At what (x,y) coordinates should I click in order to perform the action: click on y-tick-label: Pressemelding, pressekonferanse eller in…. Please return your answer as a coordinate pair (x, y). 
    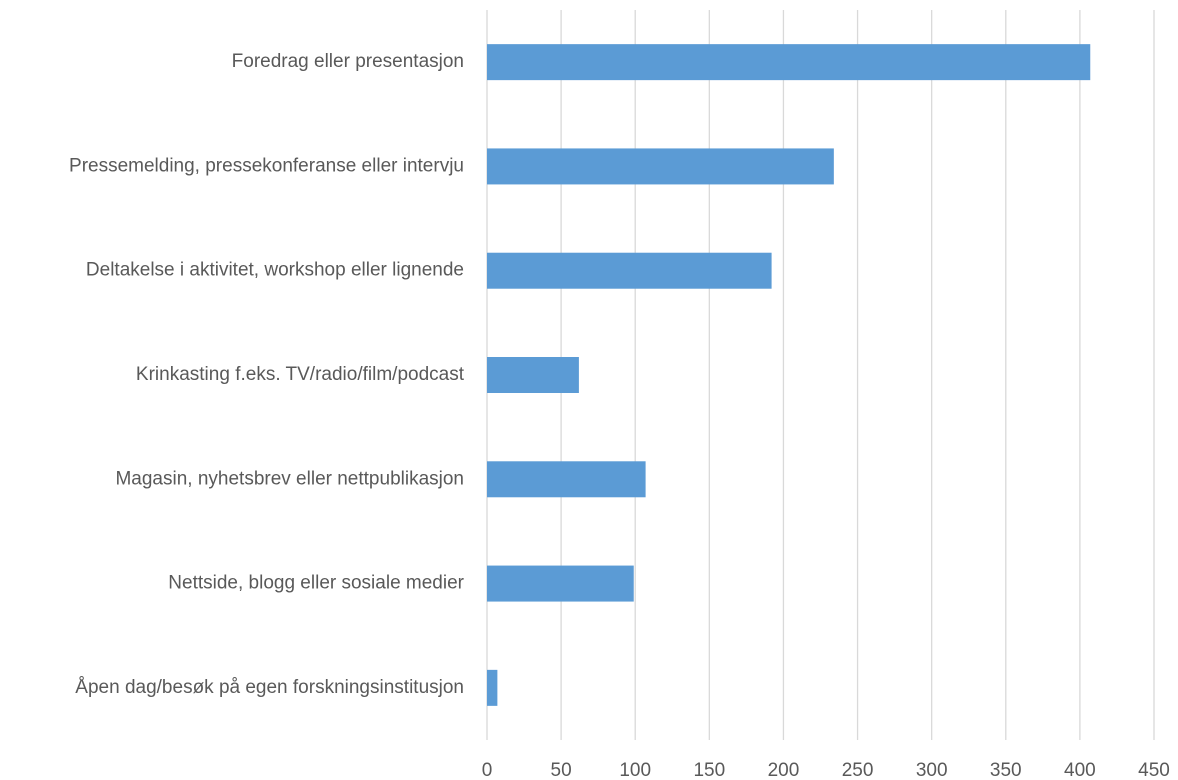
    Looking at the image, I should click on (266, 165).